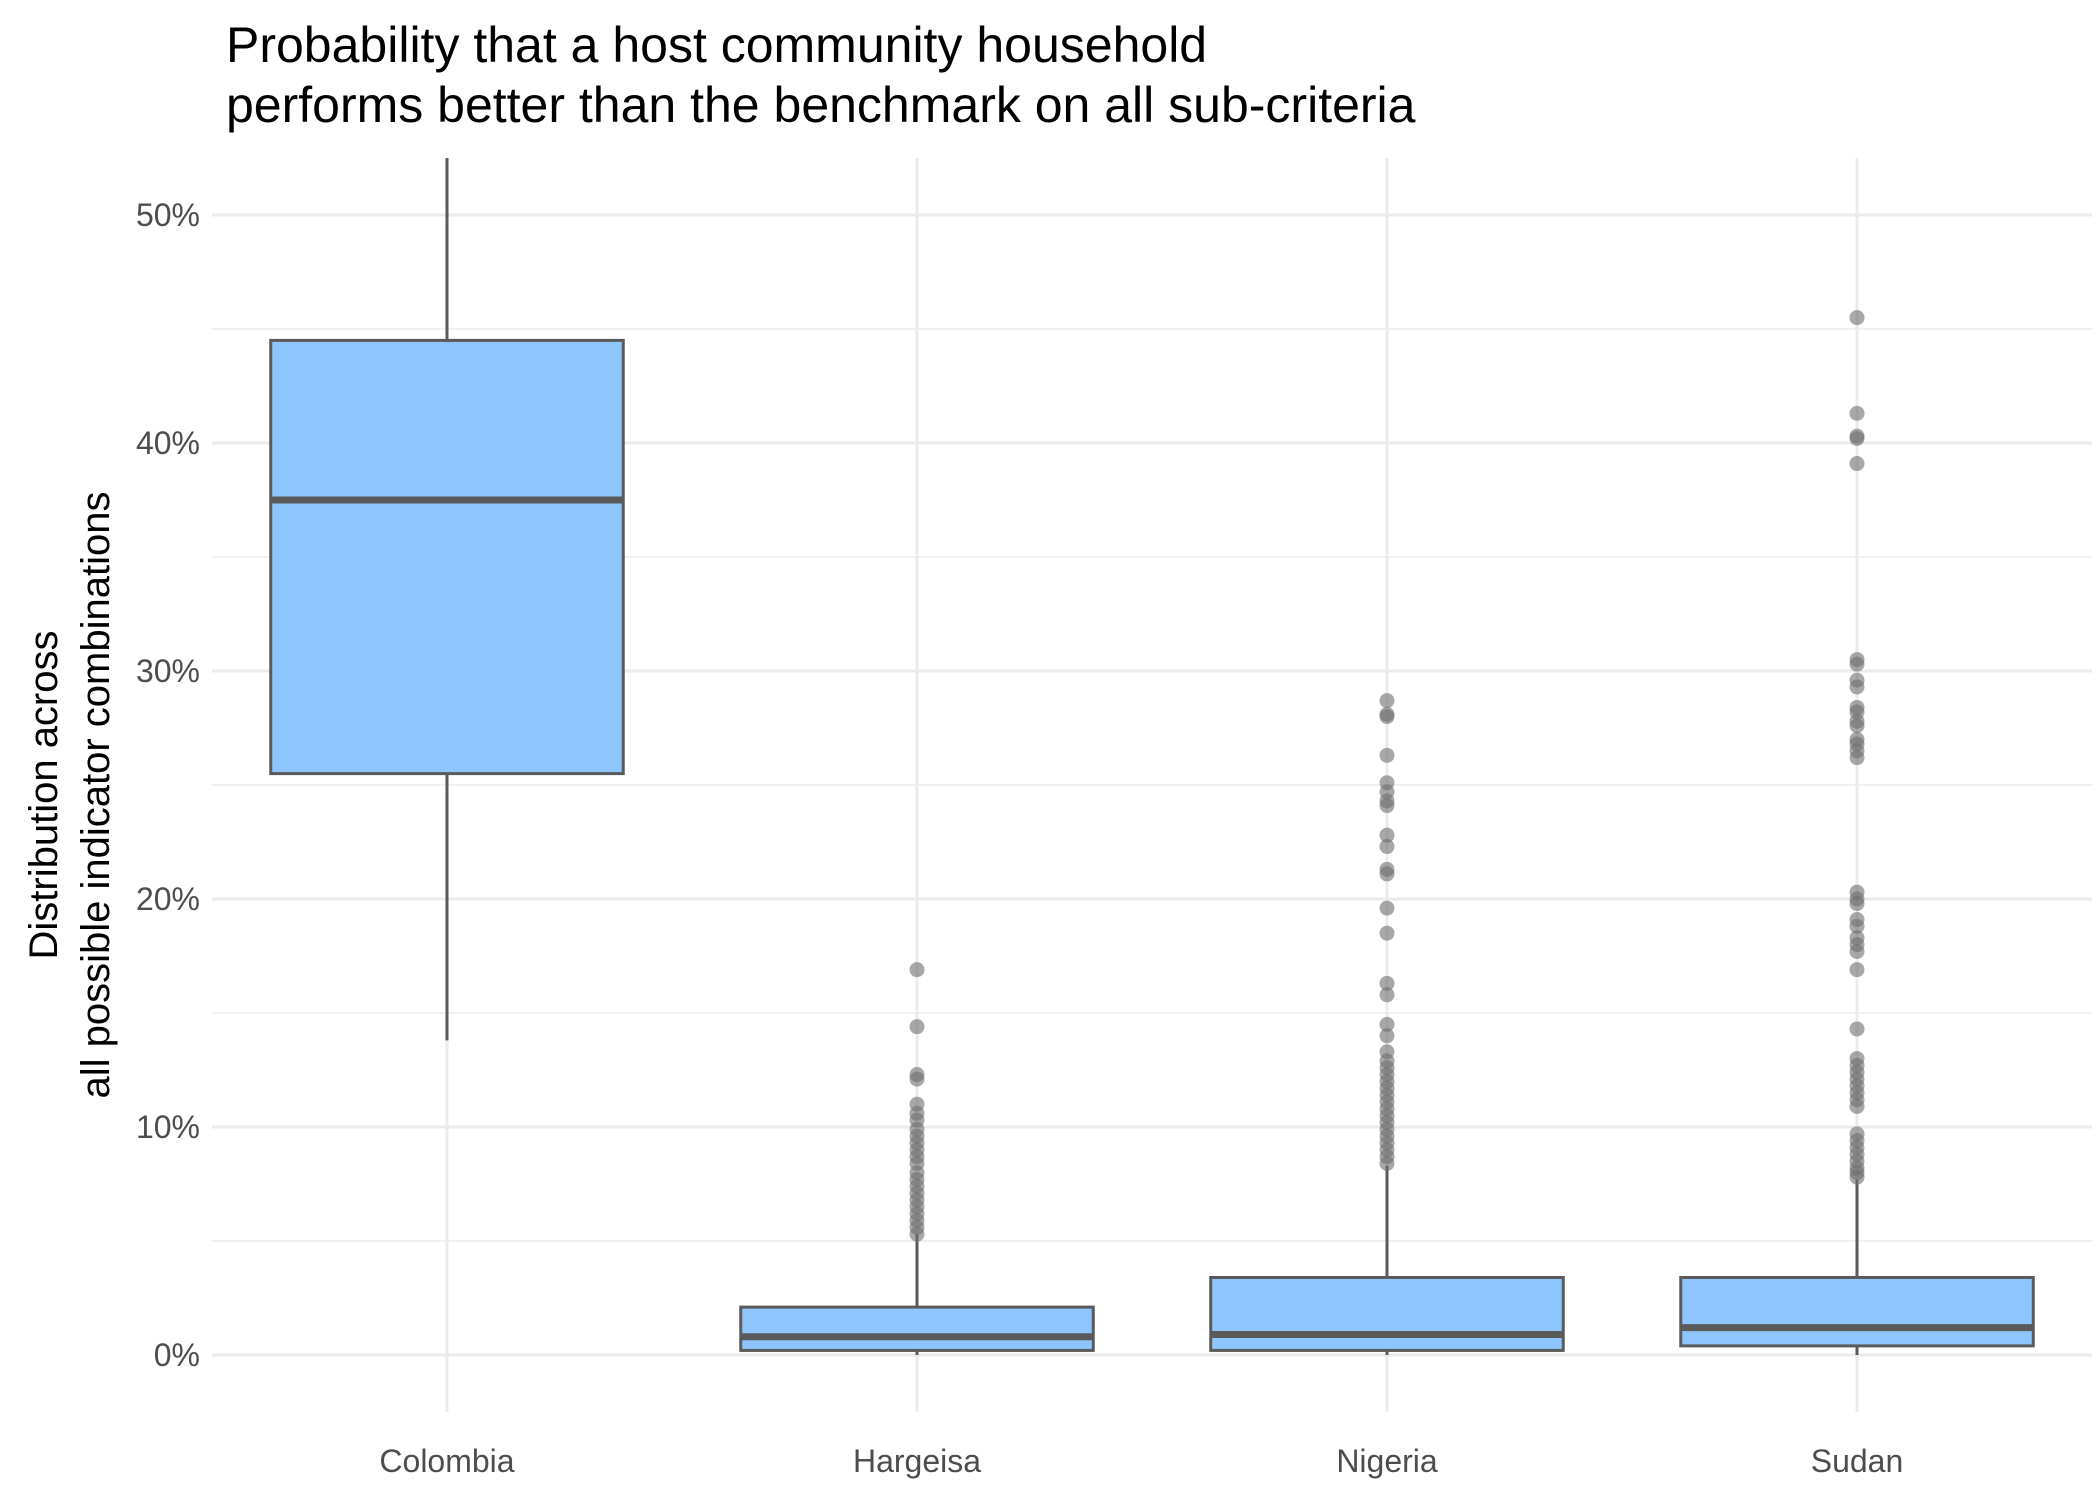 The image size is (2100, 1500). Describe the element at coordinates (446, 1461) in the screenshot. I see `x-tick-label: Colombia` at that location.